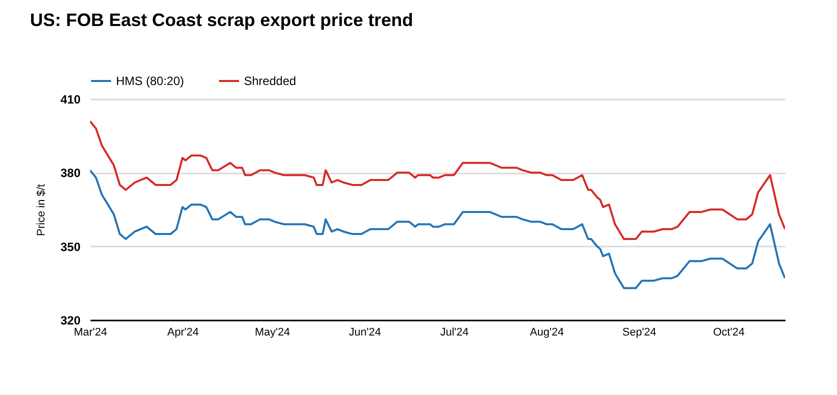 The image size is (837, 395). I want to click on y-tick-label: 380, so click(70, 173).